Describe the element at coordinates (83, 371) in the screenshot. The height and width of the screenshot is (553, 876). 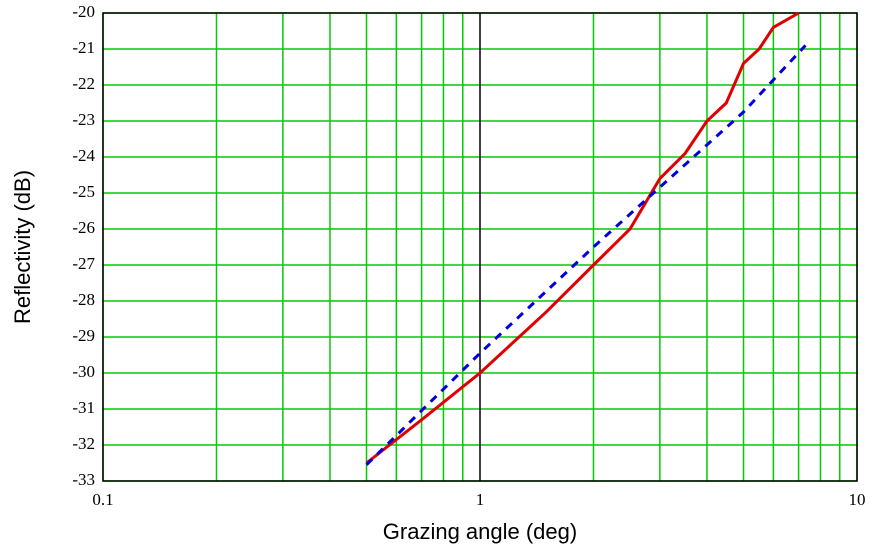
I see `y-tick-label: -30` at that location.